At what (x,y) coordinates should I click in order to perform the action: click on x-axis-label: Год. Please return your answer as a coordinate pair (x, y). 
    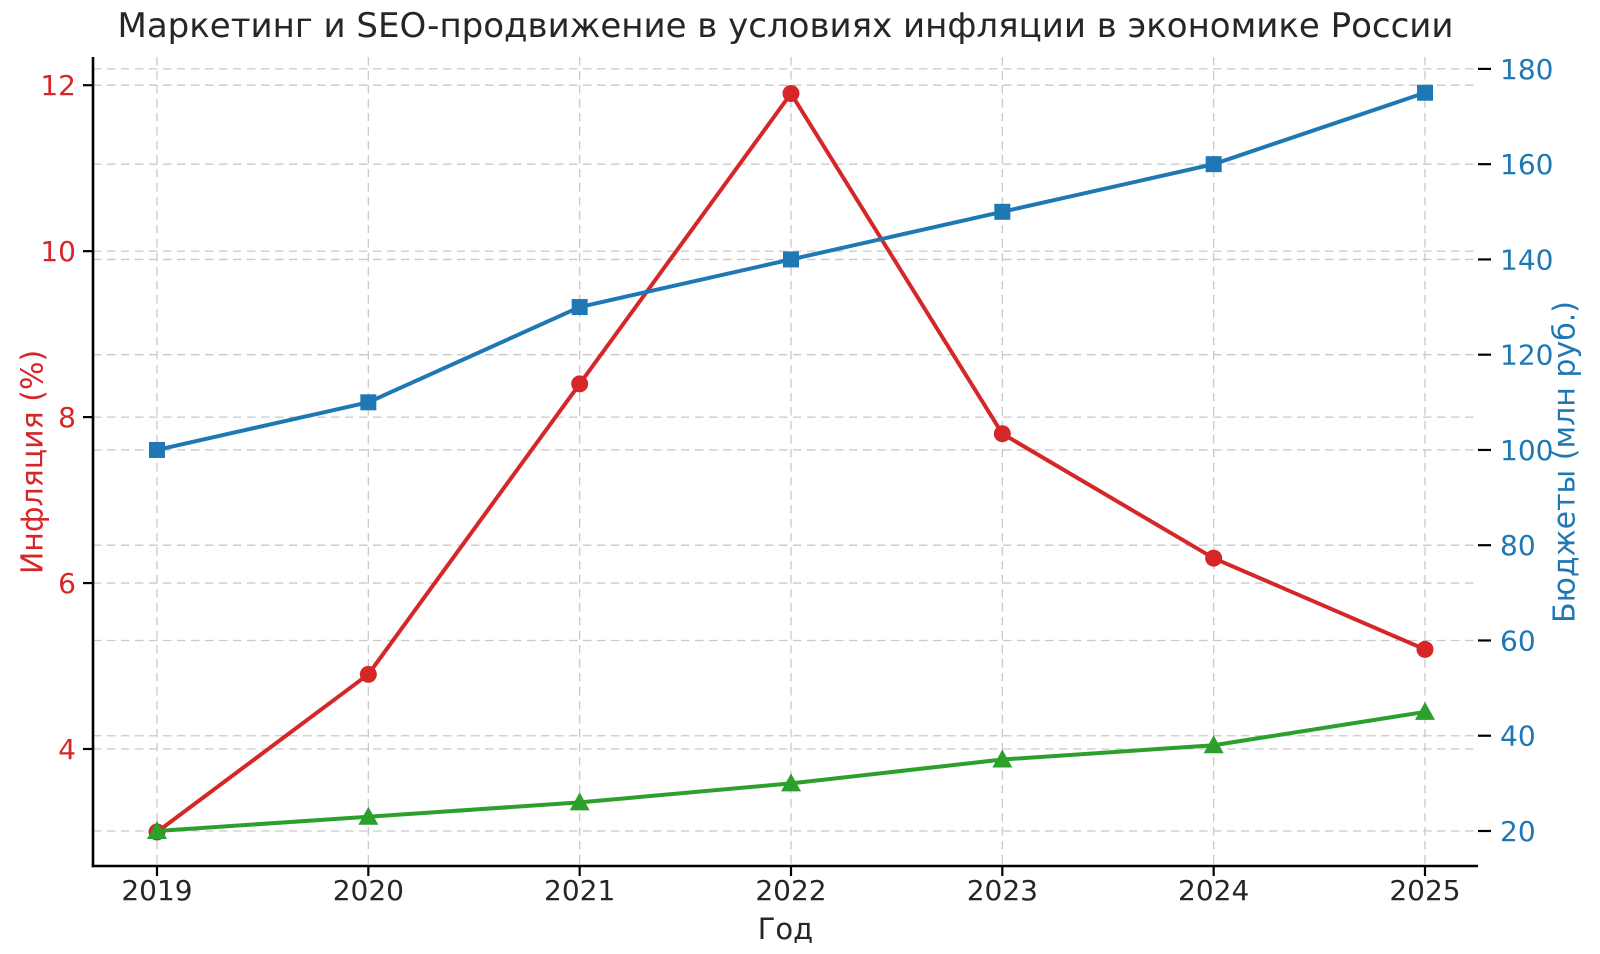
    Looking at the image, I should click on (785, 929).